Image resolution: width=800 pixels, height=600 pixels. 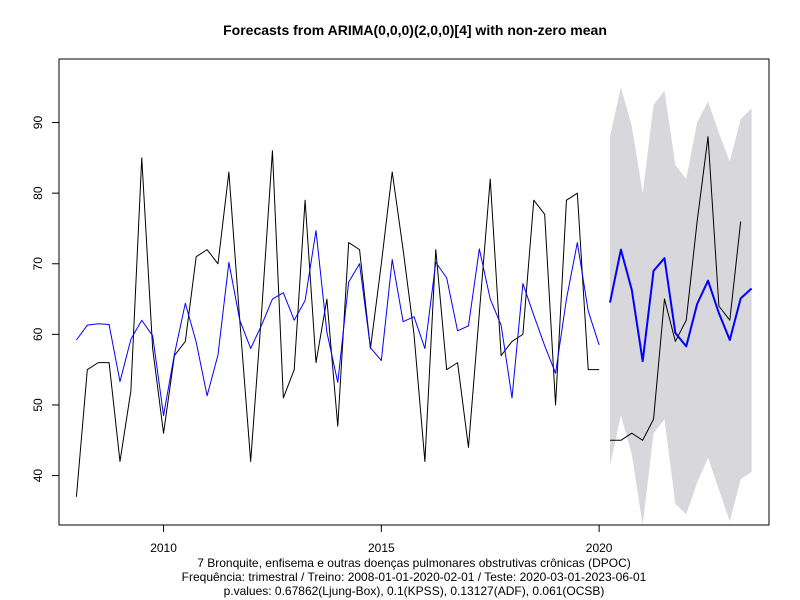 I want to click on prediction-interval-band, so click(x=681, y=306).